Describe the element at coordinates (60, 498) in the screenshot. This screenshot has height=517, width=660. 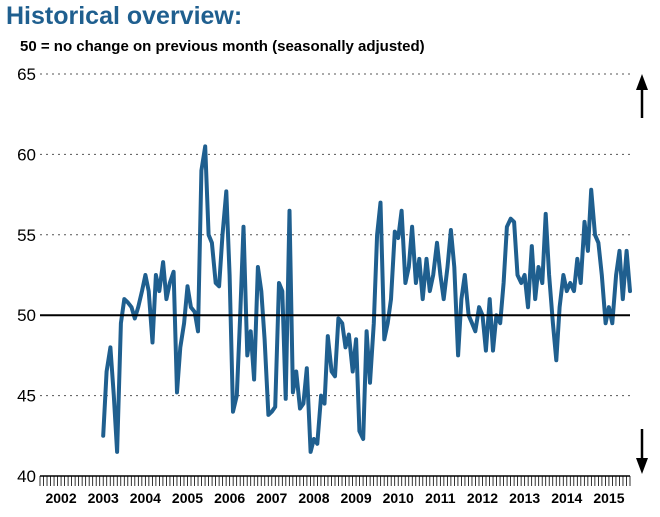
I see `x-tick-label: 2002` at that location.